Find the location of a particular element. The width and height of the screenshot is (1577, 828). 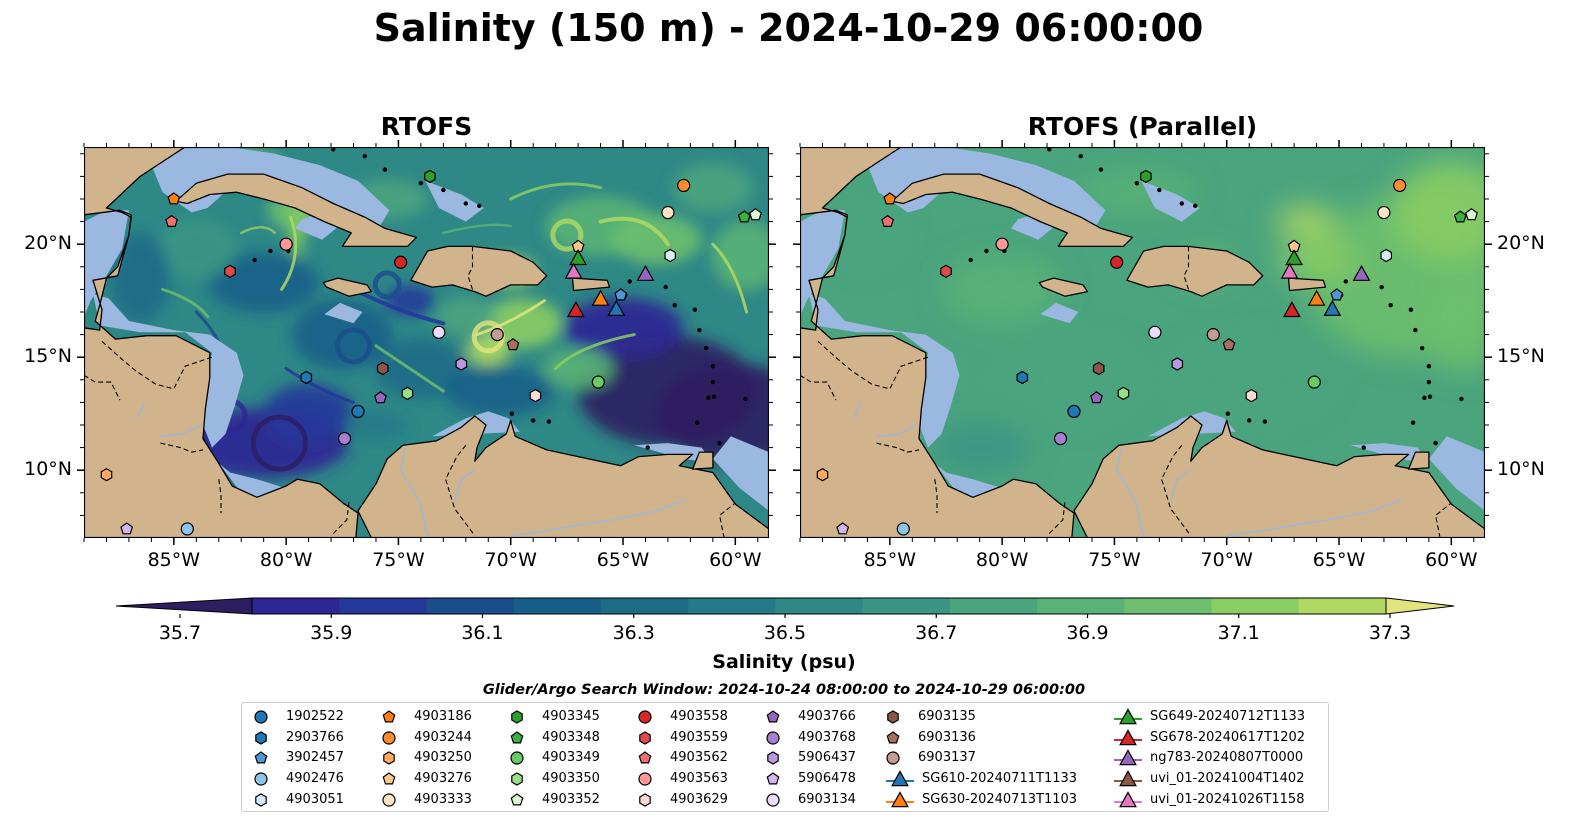

legend-label: 6903137 is located at coordinates (947, 758).